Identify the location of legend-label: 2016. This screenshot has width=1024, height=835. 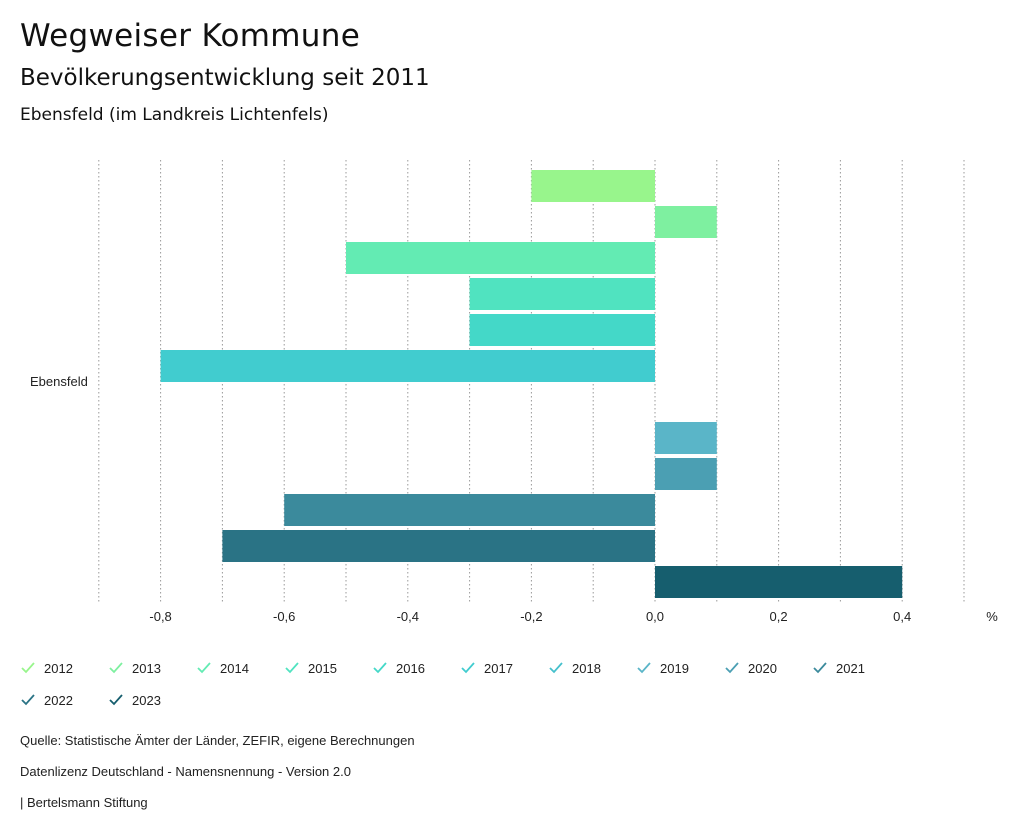
(410, 668).